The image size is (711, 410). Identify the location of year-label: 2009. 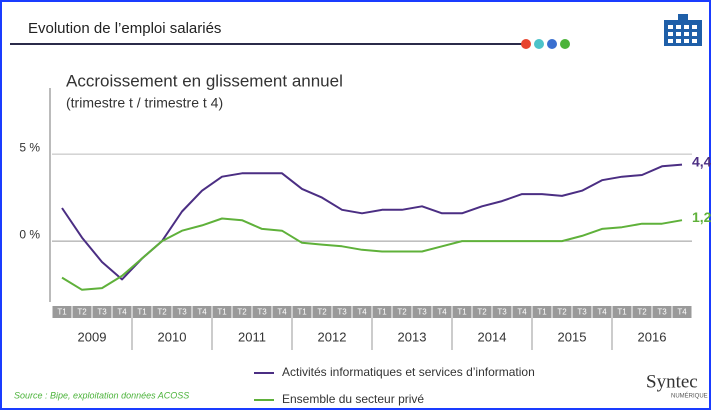
(92, 336).